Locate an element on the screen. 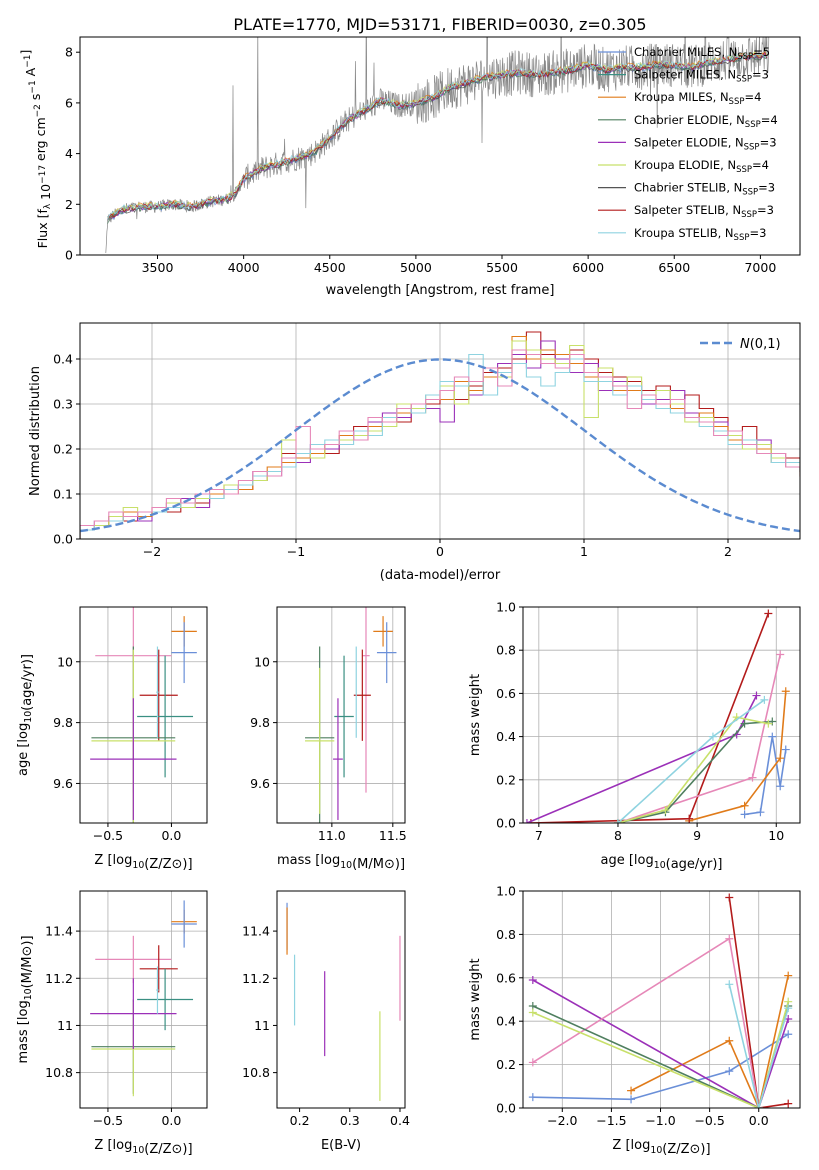 This screenshot has height=1170, width=819. legend-label: Kroupa MILES, NSSP=4 is located at coordinates (697, 98).